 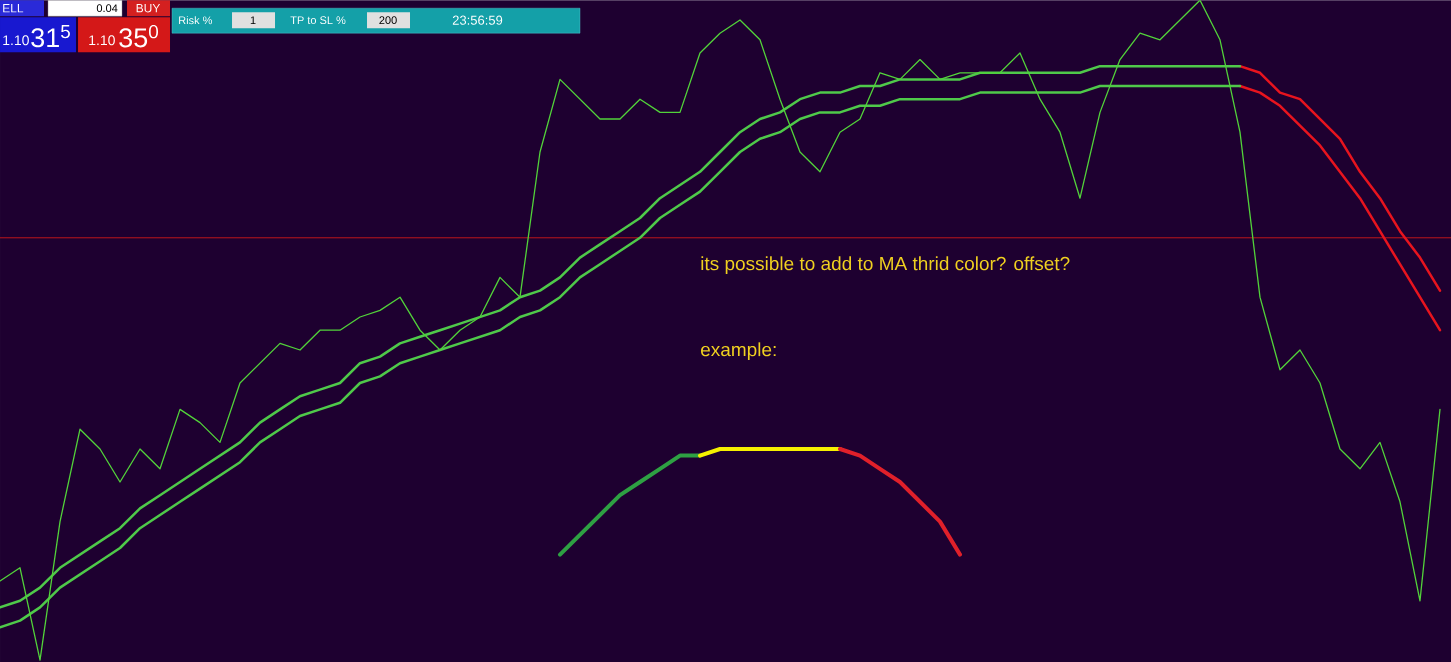 I want to click on annotation: TP to SL %, so click(x=318, y=20).